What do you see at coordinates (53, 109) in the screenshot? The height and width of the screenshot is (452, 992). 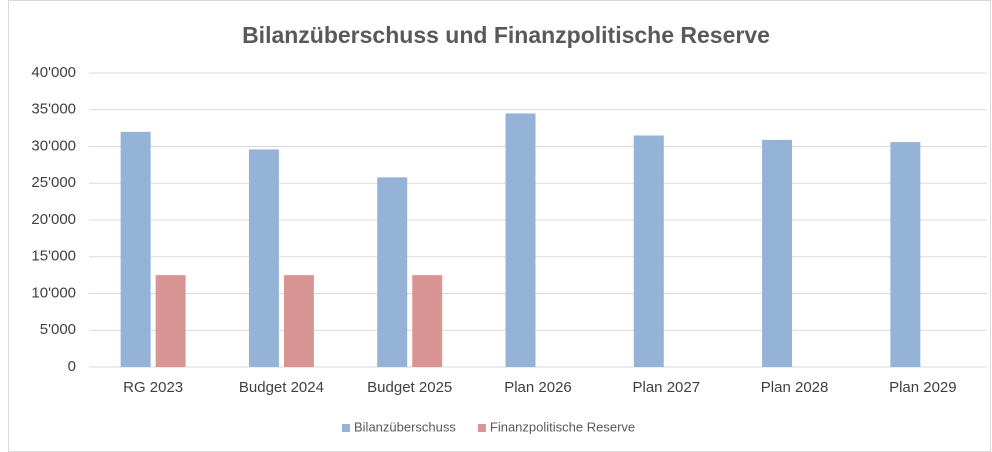 I see `y-tick-label: 35'000` at bounding box center [53, 109].